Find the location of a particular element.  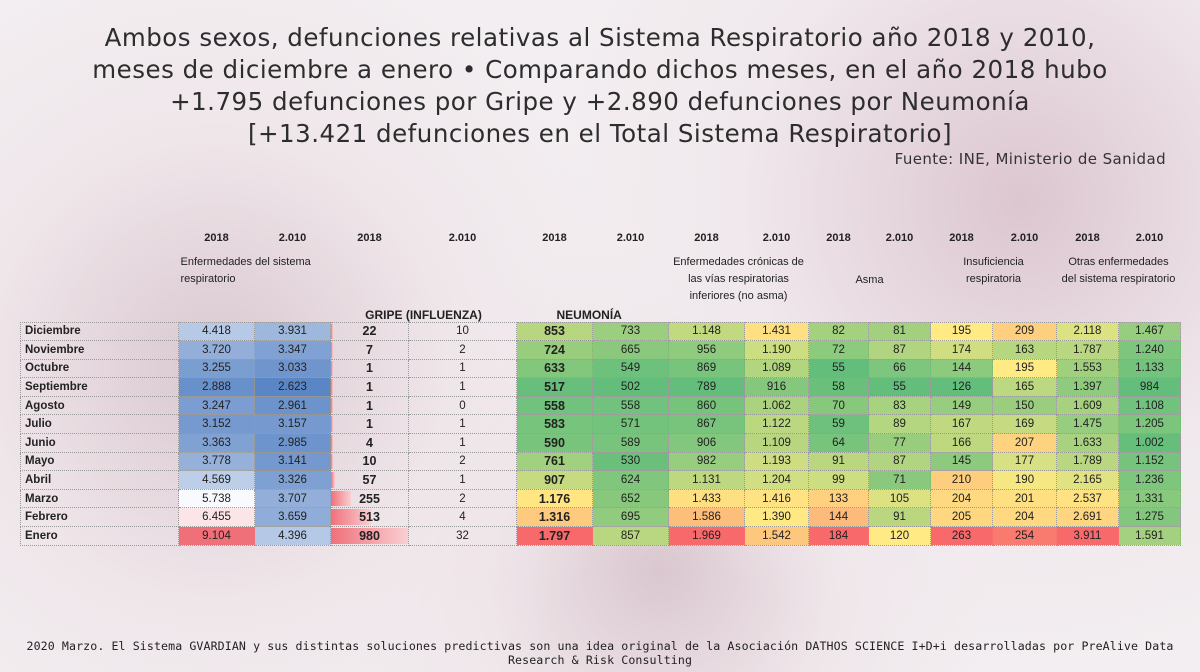

value-cell: 2.985 is located at coordinates (292, 443).